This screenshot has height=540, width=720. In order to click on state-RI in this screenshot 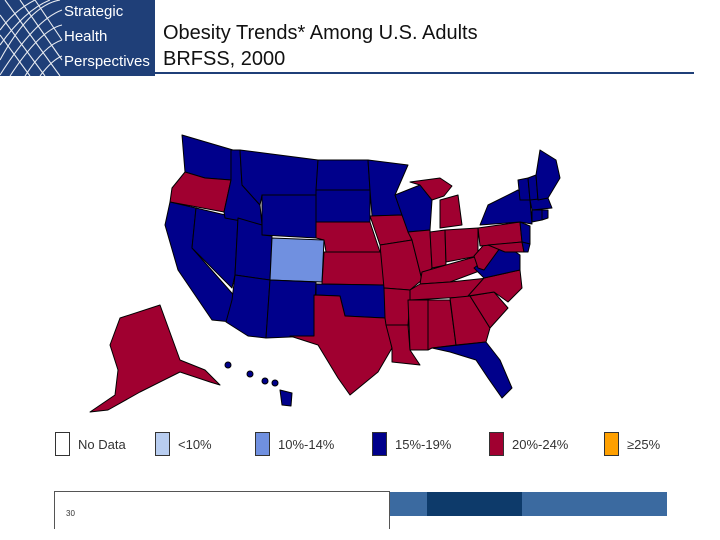, I will do `click(545, 215)`.